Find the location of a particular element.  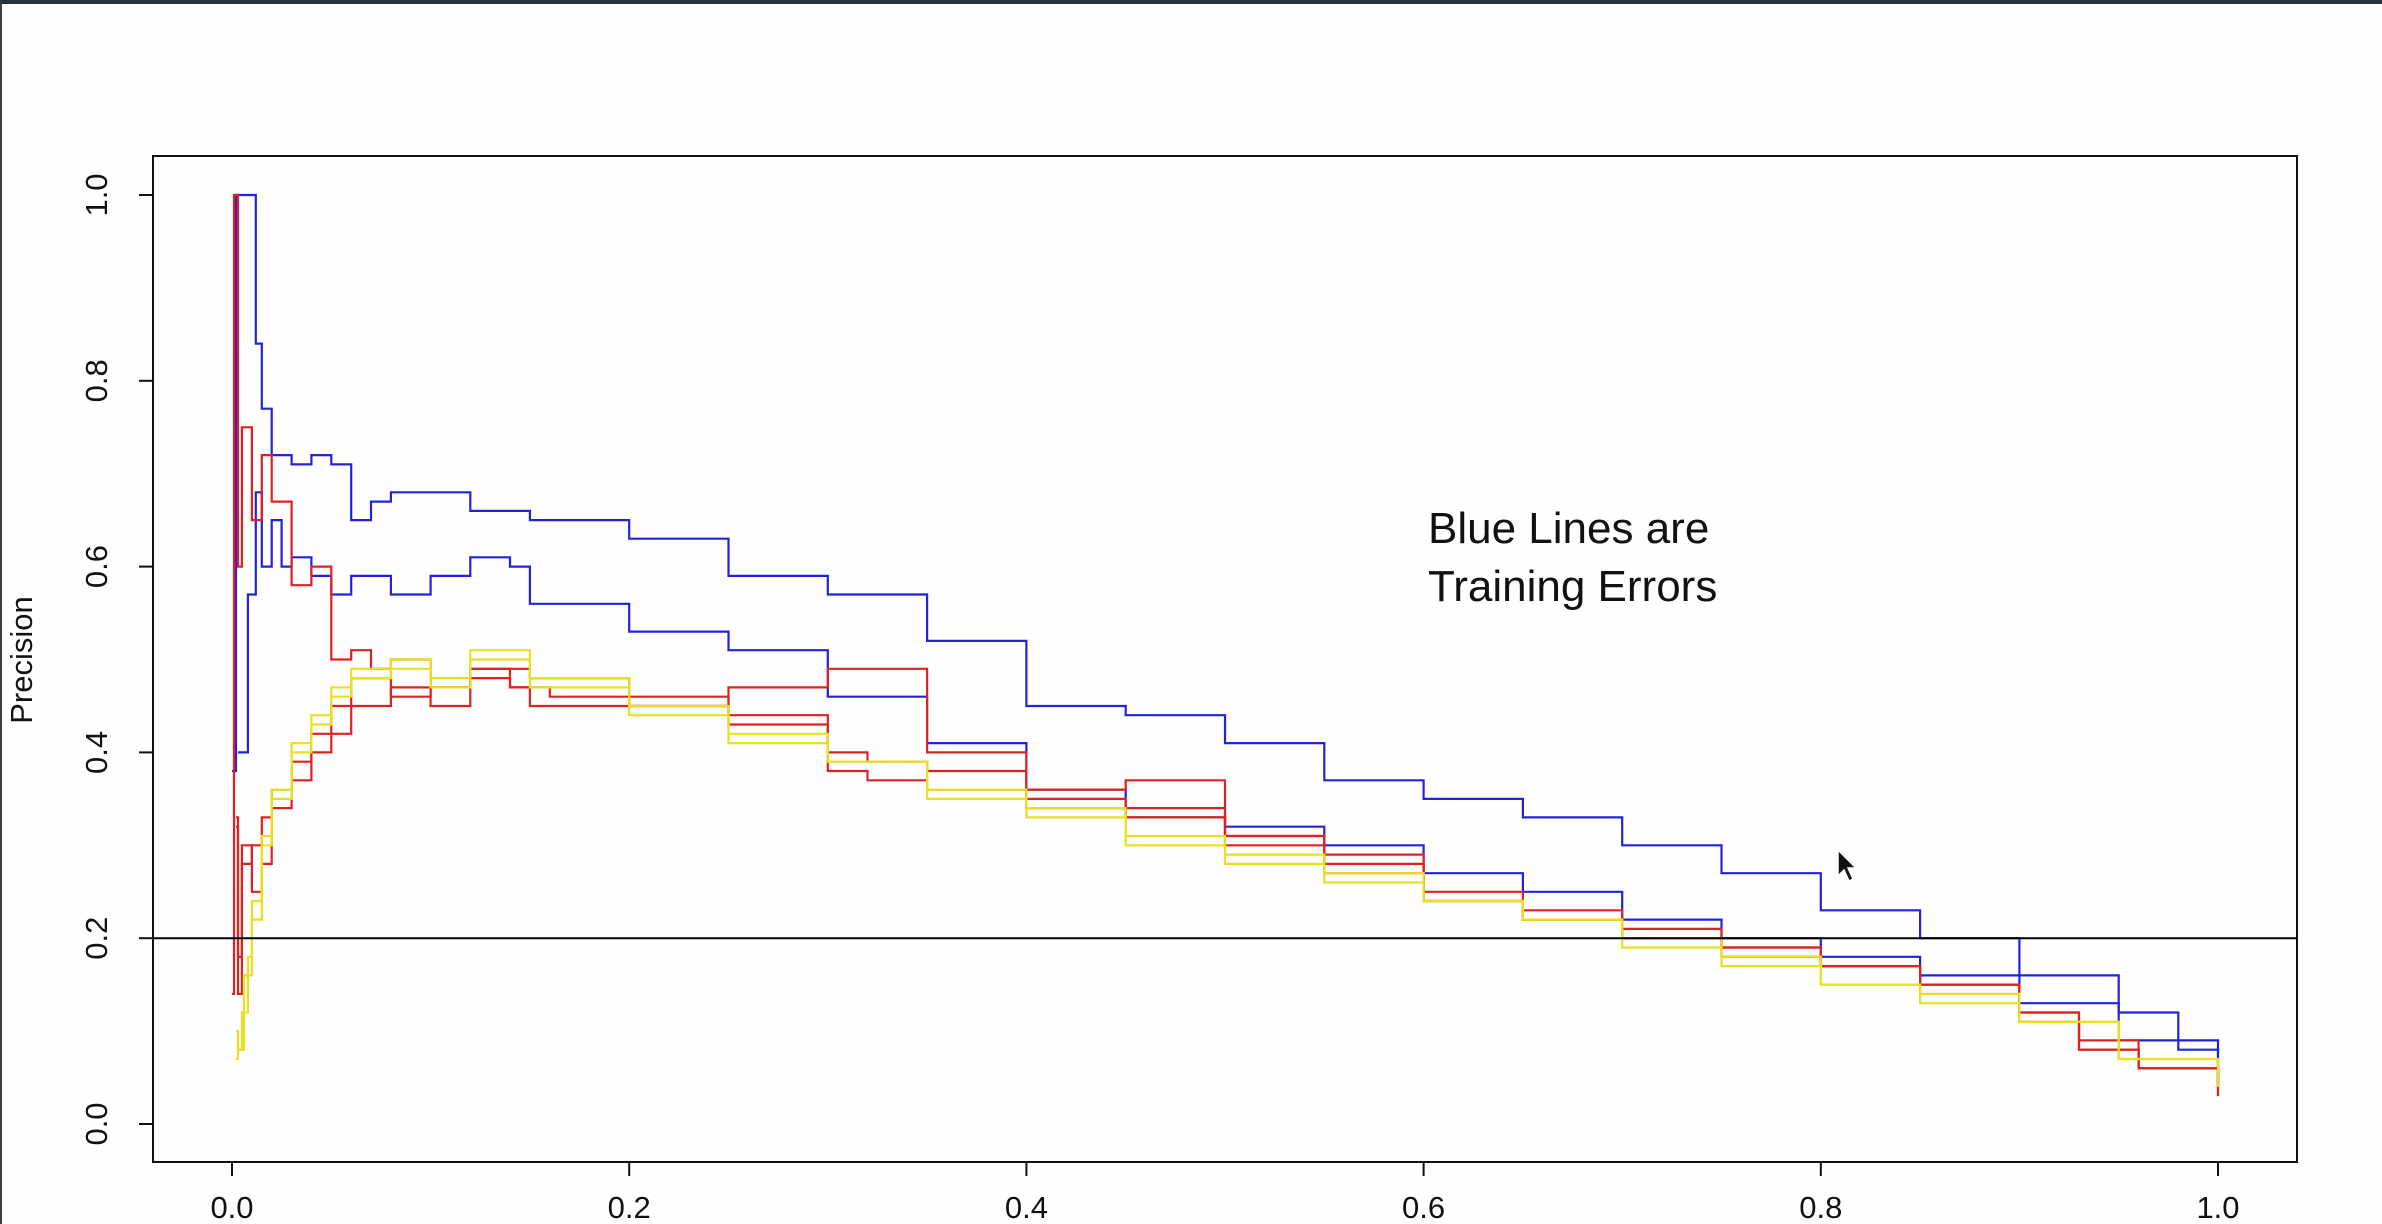

y-tick-label: 1.0 is located at coordinates (96, 194).